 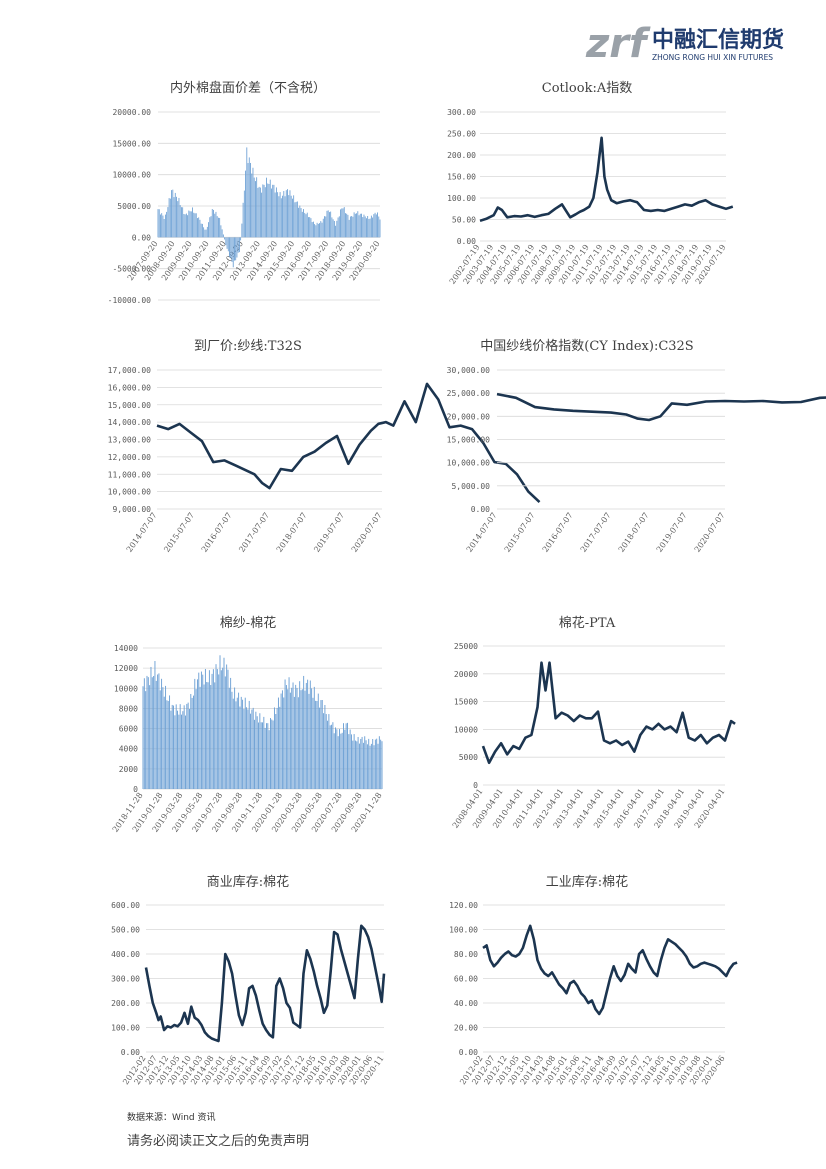 I want to click on y-tick-label: 300.00, so click(x=461, y=112).